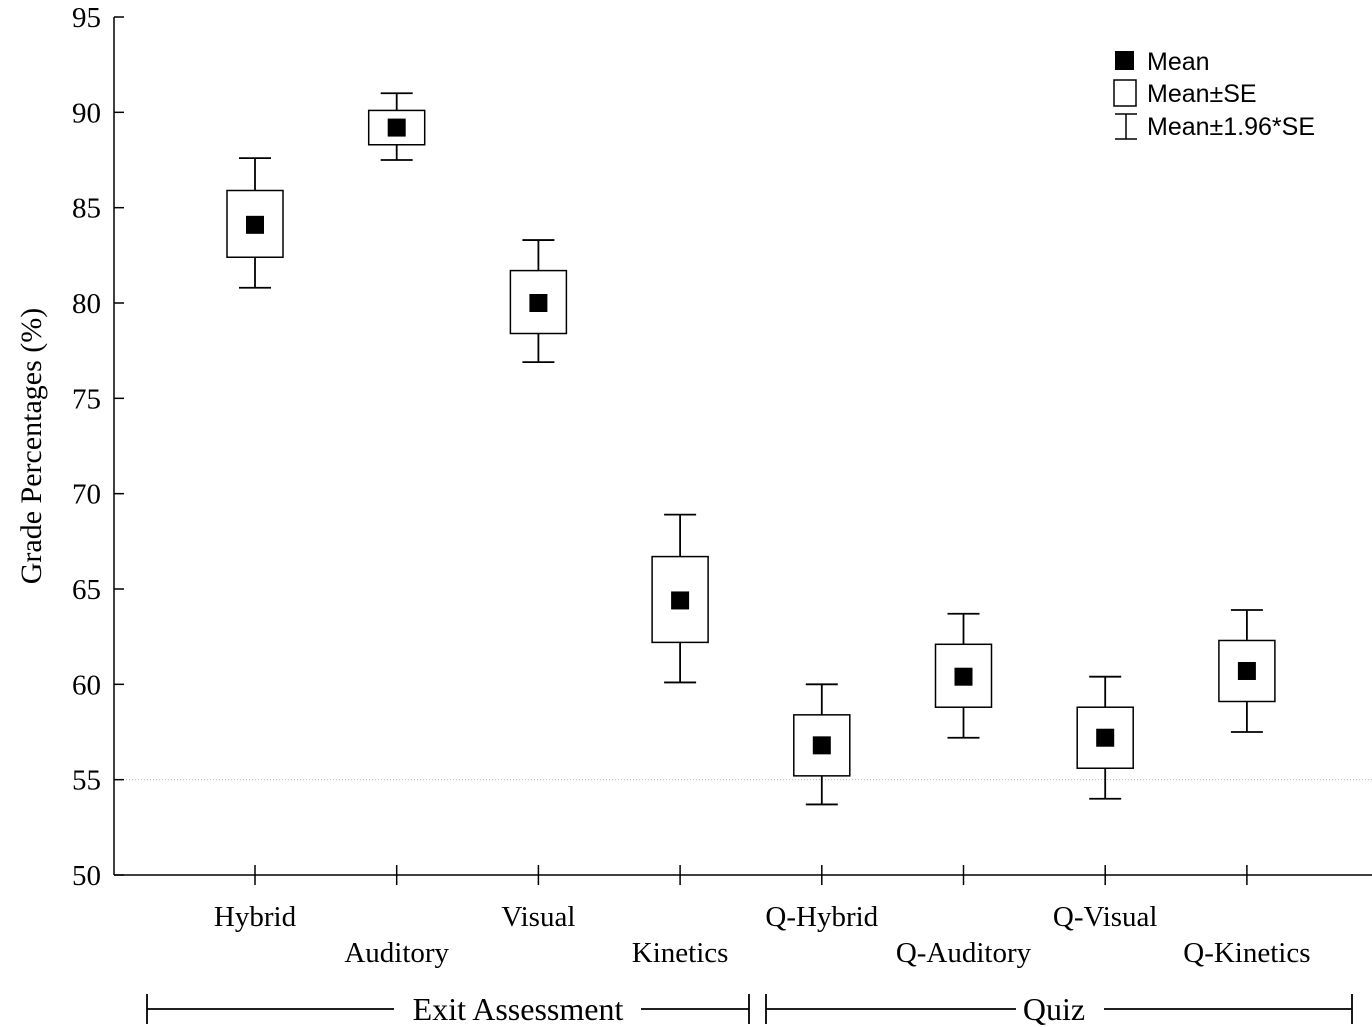  What do you see at coordinates (1125, 93) in the screenshot?
I see `legend-se-marker` at bounding box center [1125, 93].